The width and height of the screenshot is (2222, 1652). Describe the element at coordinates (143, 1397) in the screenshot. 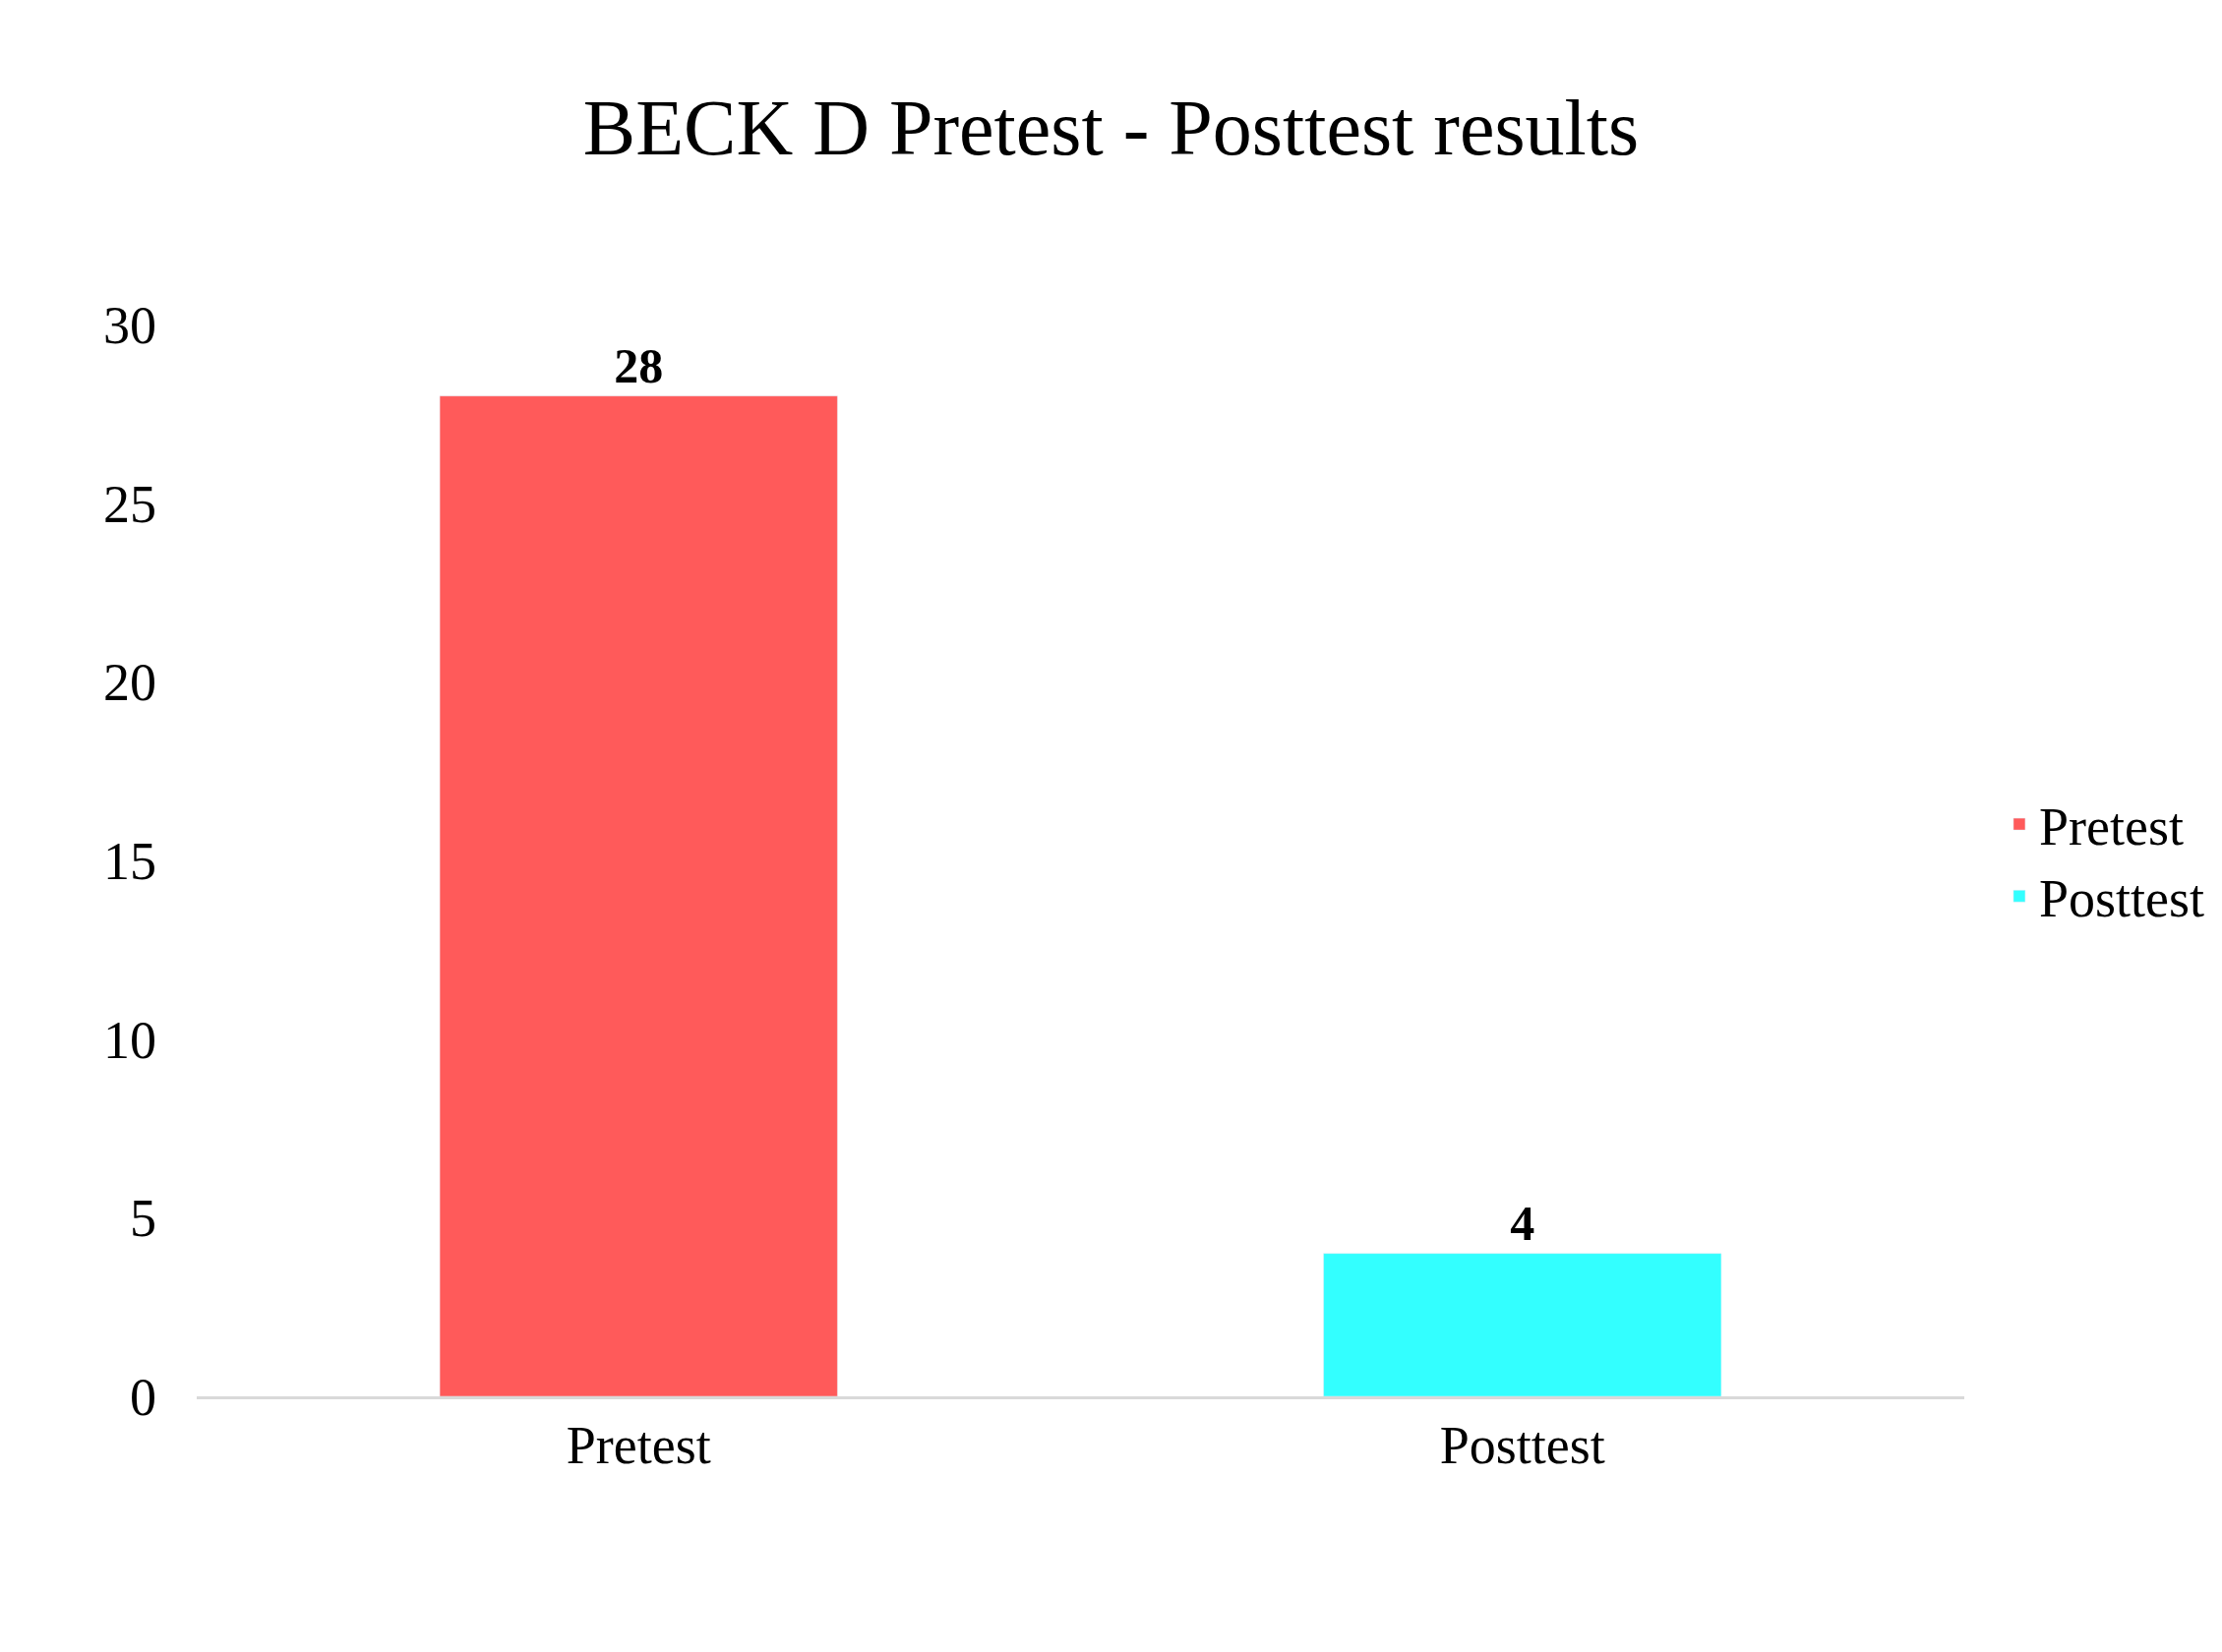

I see `y-tick-label: 0` at that location.